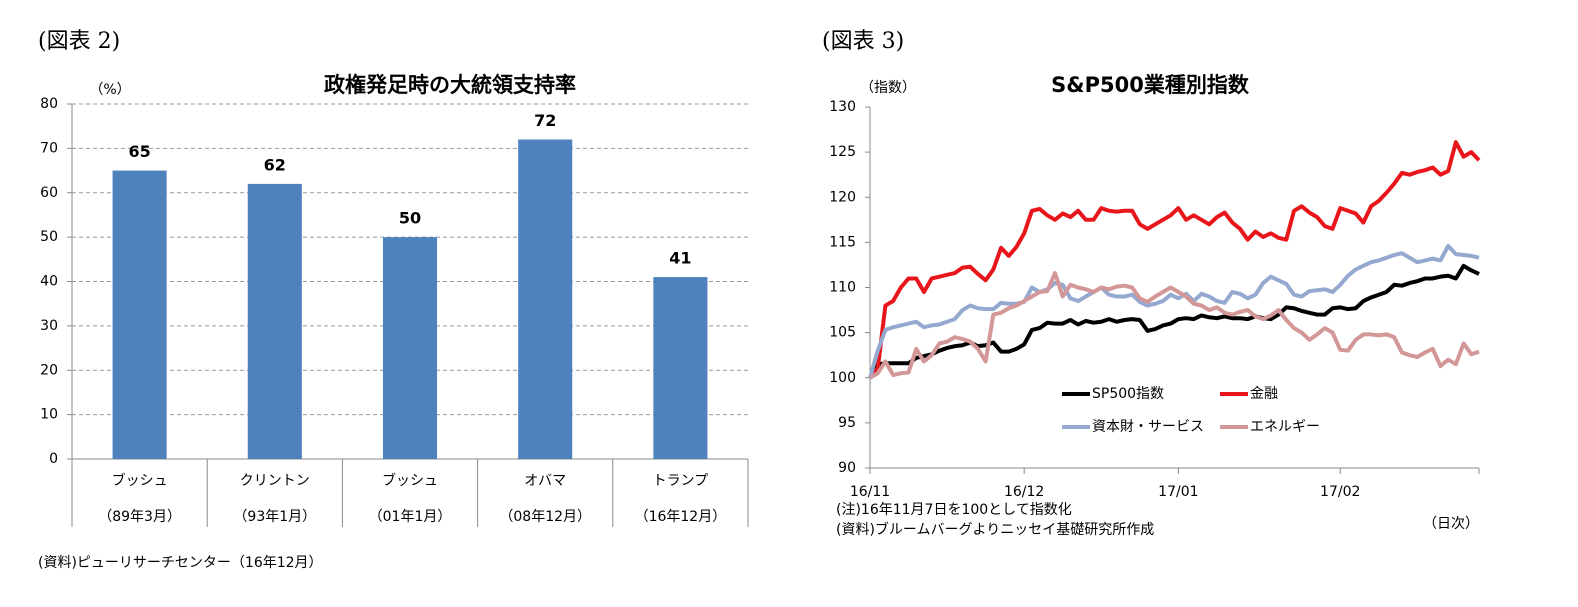  Describe the element at coordinates (49, 415) in the screenshot. I see `y-tick-label: 10` at that location.